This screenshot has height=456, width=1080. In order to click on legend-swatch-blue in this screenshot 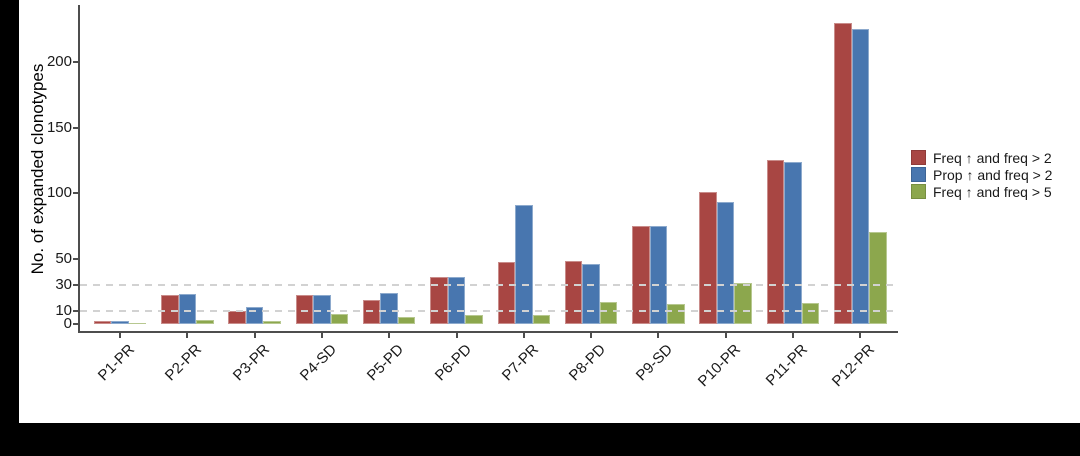, I will do `click(918, 174)`.